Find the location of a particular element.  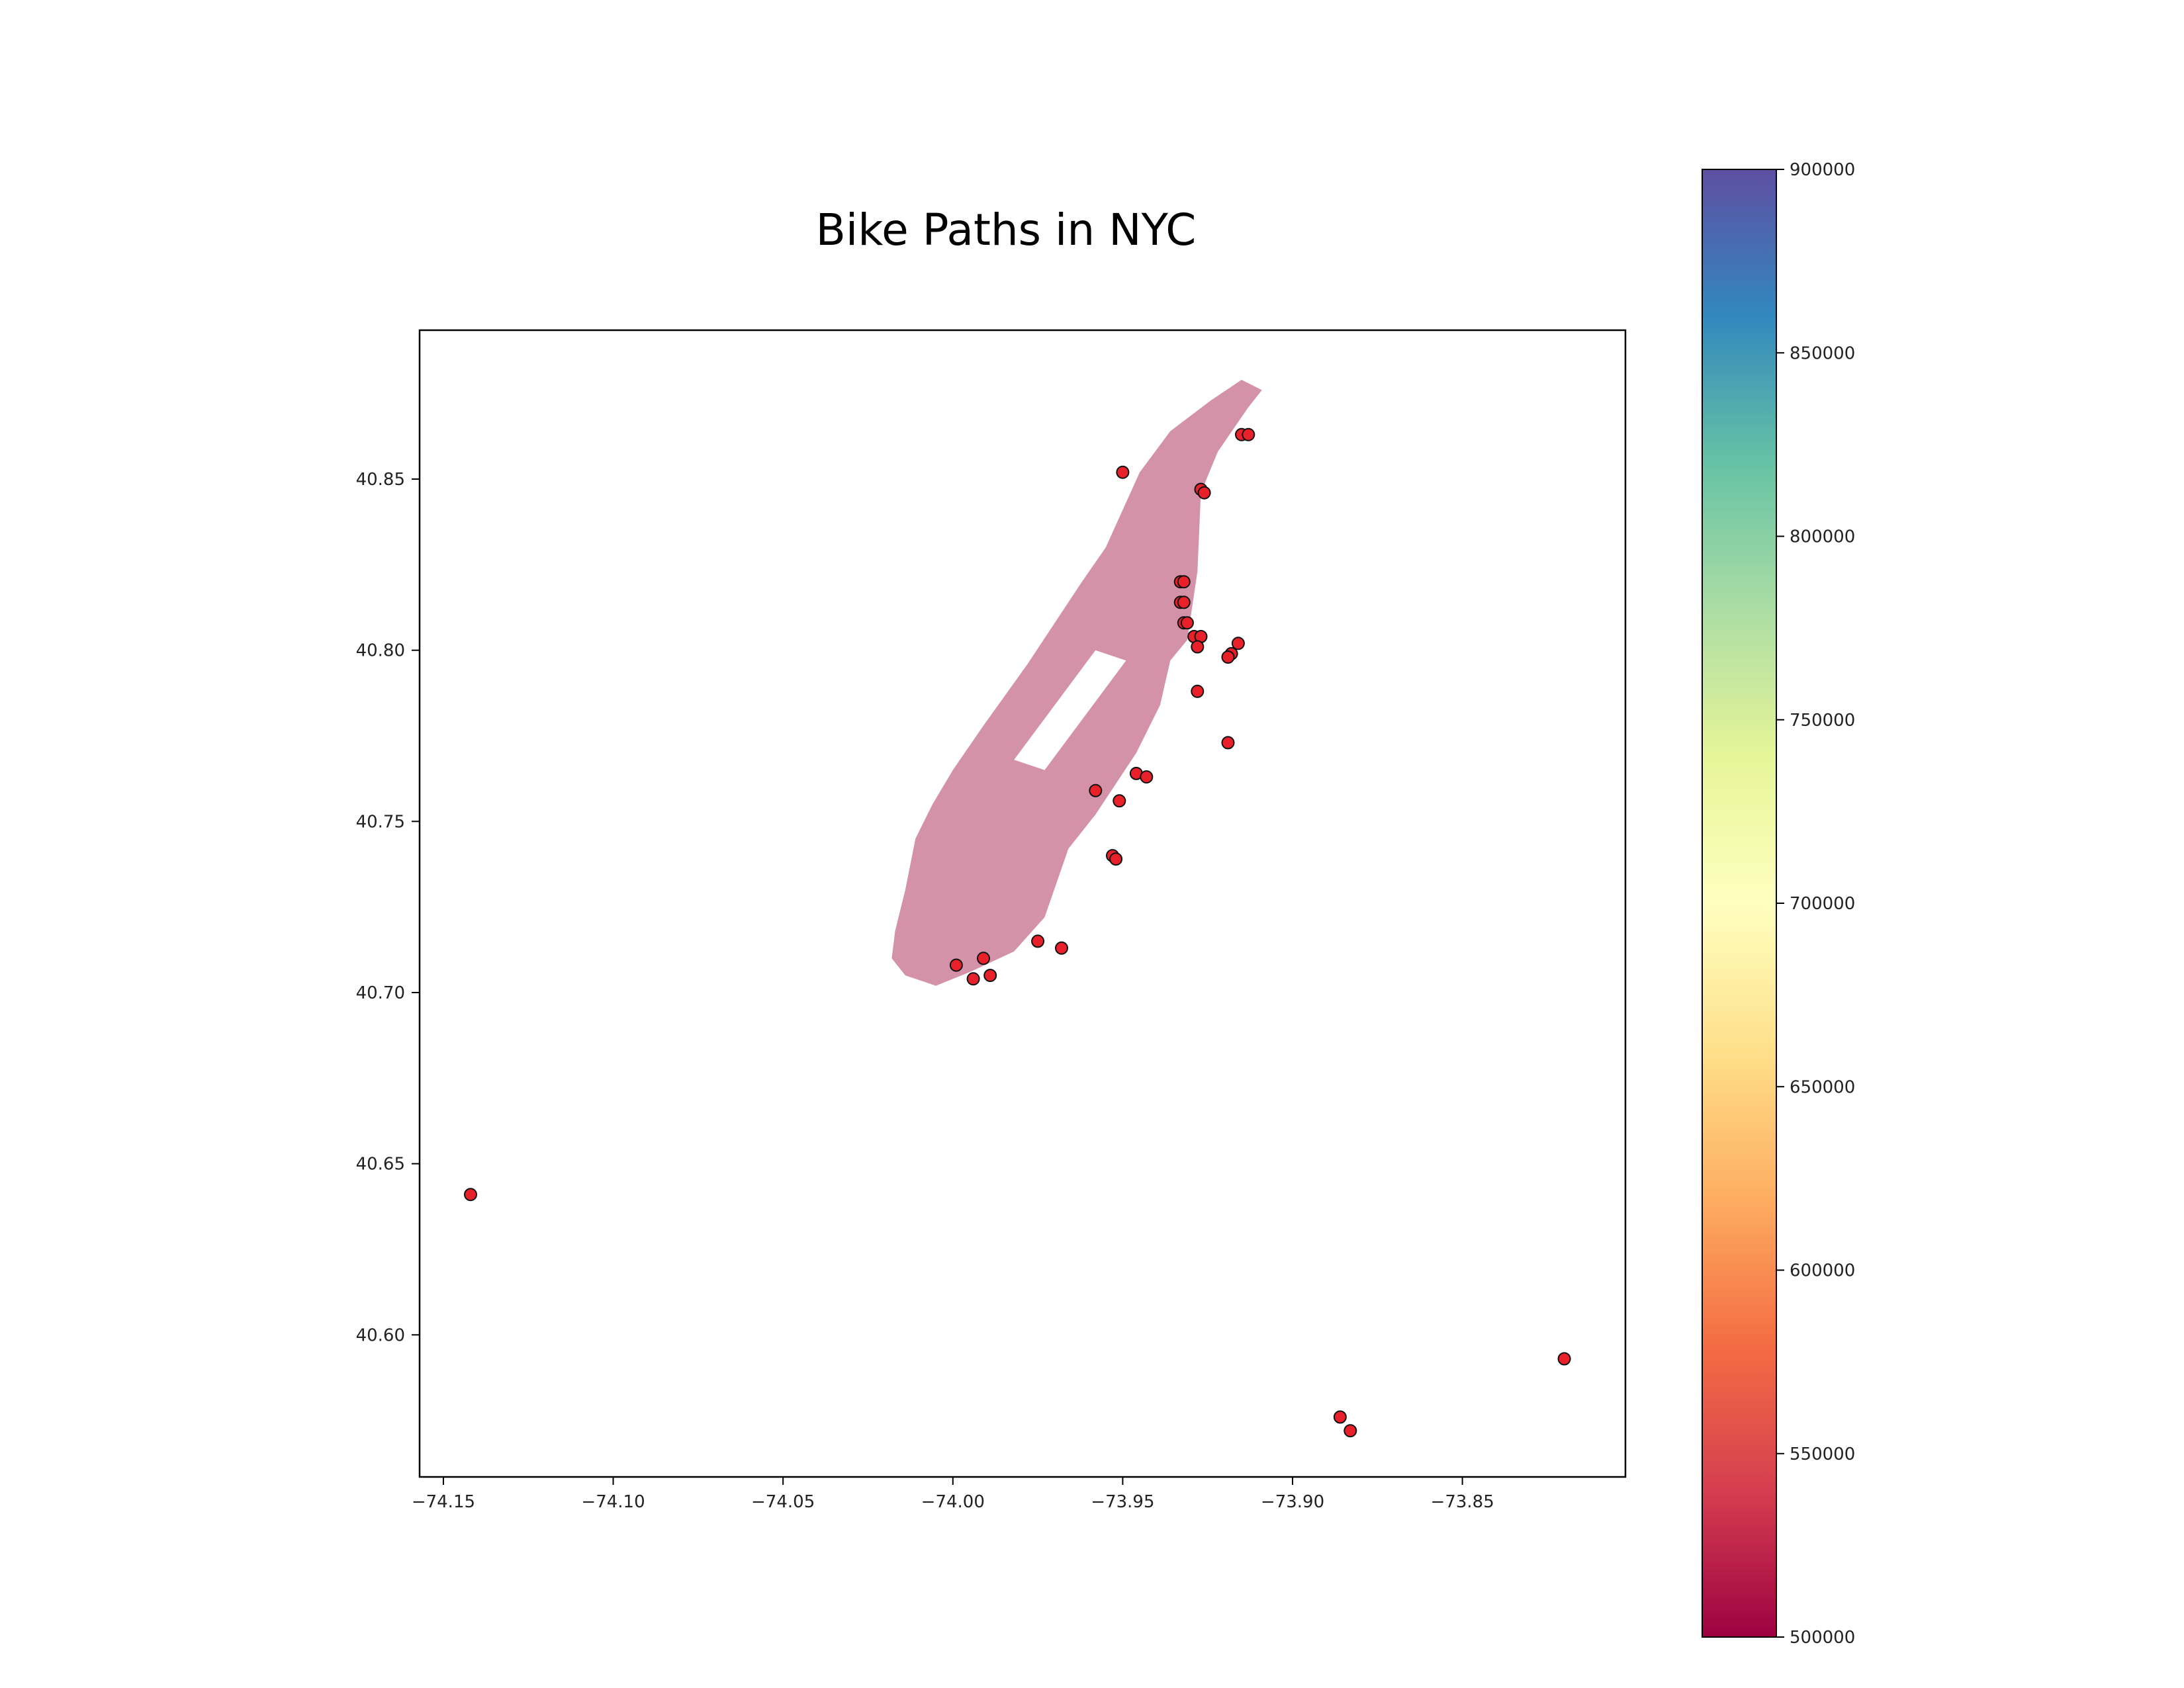

x-tick-label: −74.15 is located at coordinates (444, 1502).